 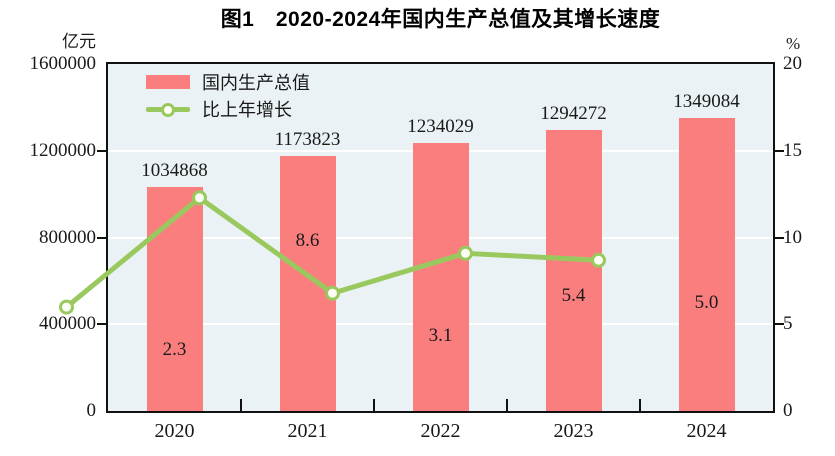 I want to click on growth-value-label-2023: 5.4, so click(x=573, y=296).